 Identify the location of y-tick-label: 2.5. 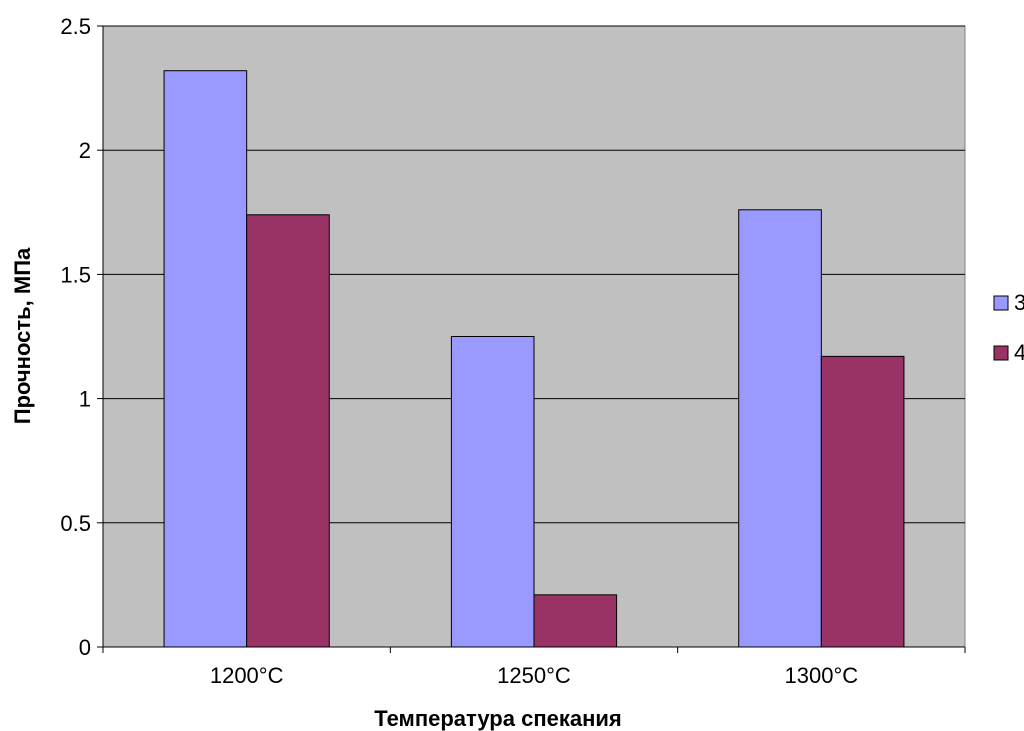
(75, 26).